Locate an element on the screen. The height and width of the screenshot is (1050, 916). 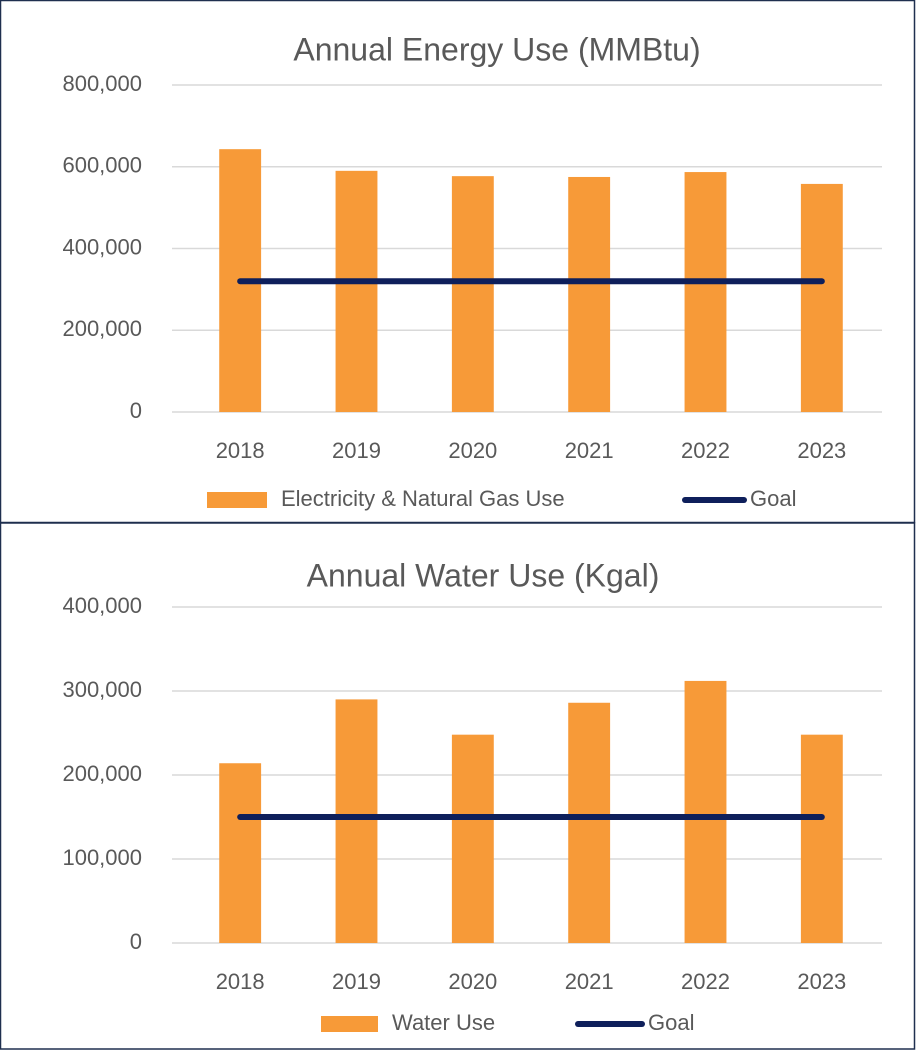
chart-title: Annual Energy Use (MMBtu) is located at coordinates (496, 49).